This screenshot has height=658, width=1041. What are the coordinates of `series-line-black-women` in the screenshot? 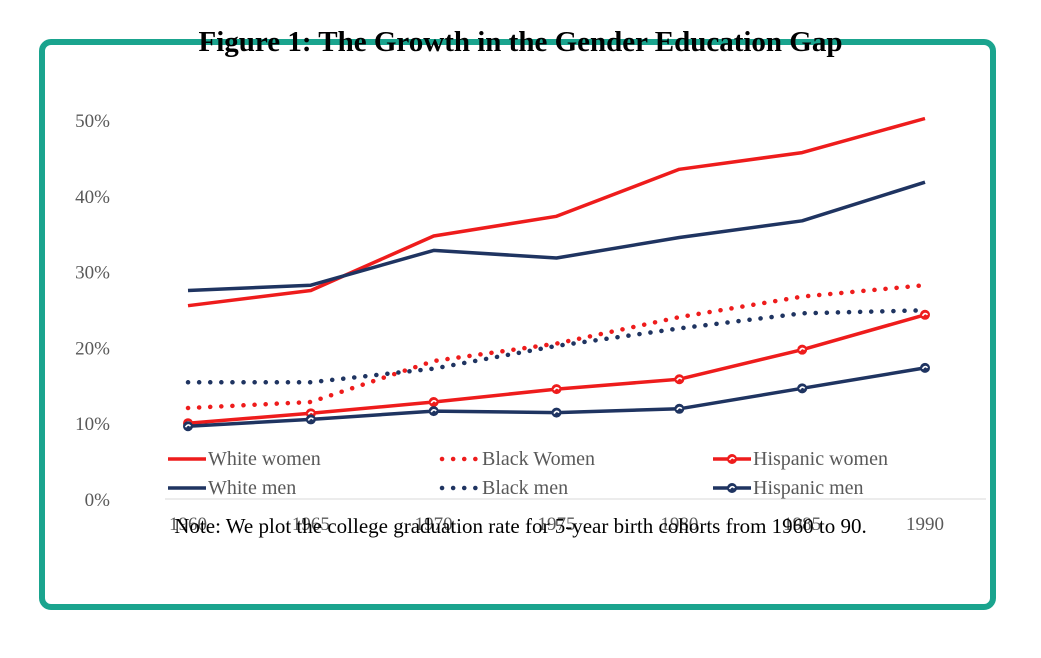 It's located at (556, 346).